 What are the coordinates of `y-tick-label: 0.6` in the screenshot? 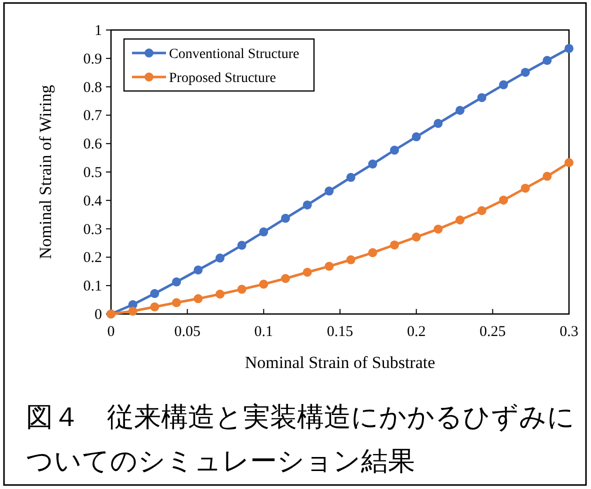 It's located at (92, 144).